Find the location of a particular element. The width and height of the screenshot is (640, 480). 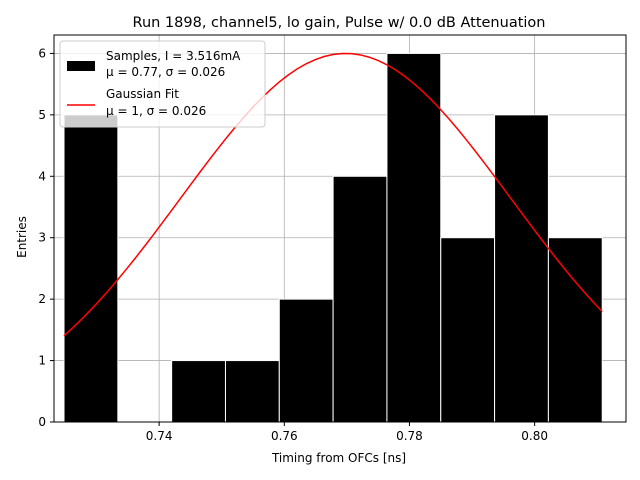

y-tick-label: 6 is located at coordinates (42, 53).